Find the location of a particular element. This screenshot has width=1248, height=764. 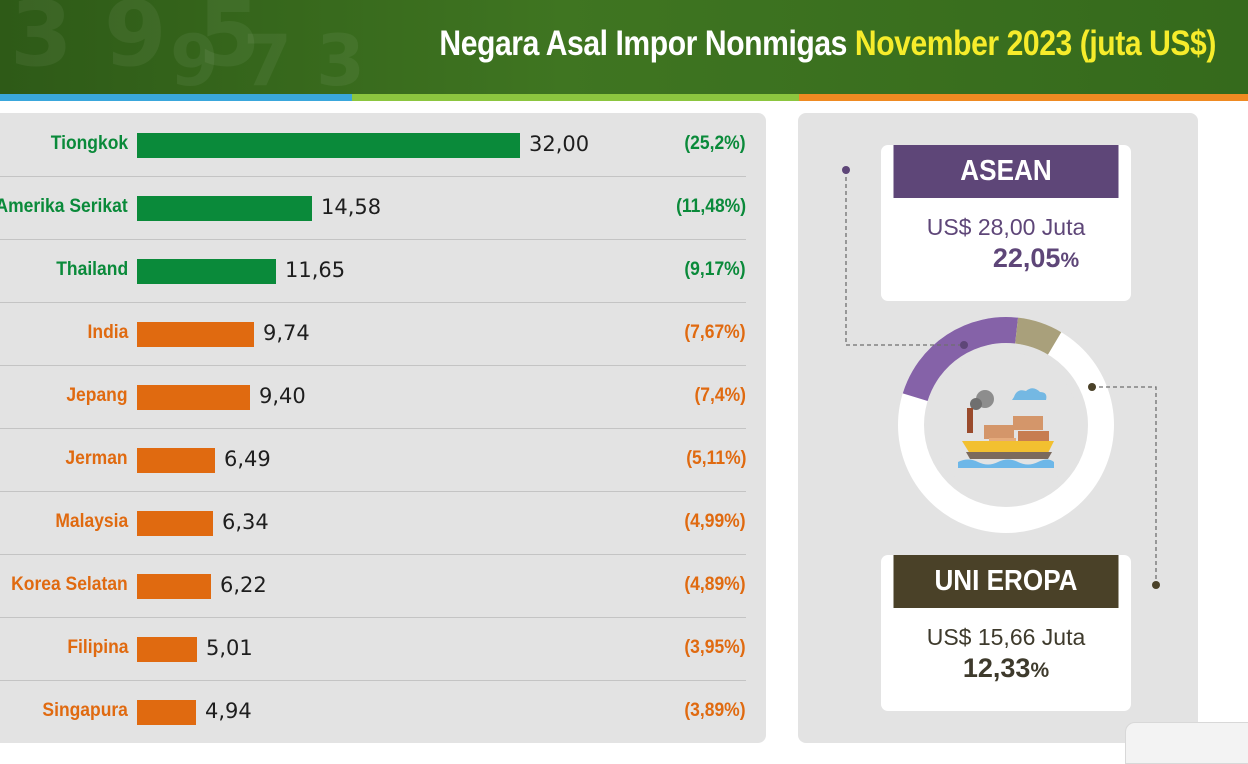

share-label-filipina: (3,95%) is located at coordinates (715, 647).